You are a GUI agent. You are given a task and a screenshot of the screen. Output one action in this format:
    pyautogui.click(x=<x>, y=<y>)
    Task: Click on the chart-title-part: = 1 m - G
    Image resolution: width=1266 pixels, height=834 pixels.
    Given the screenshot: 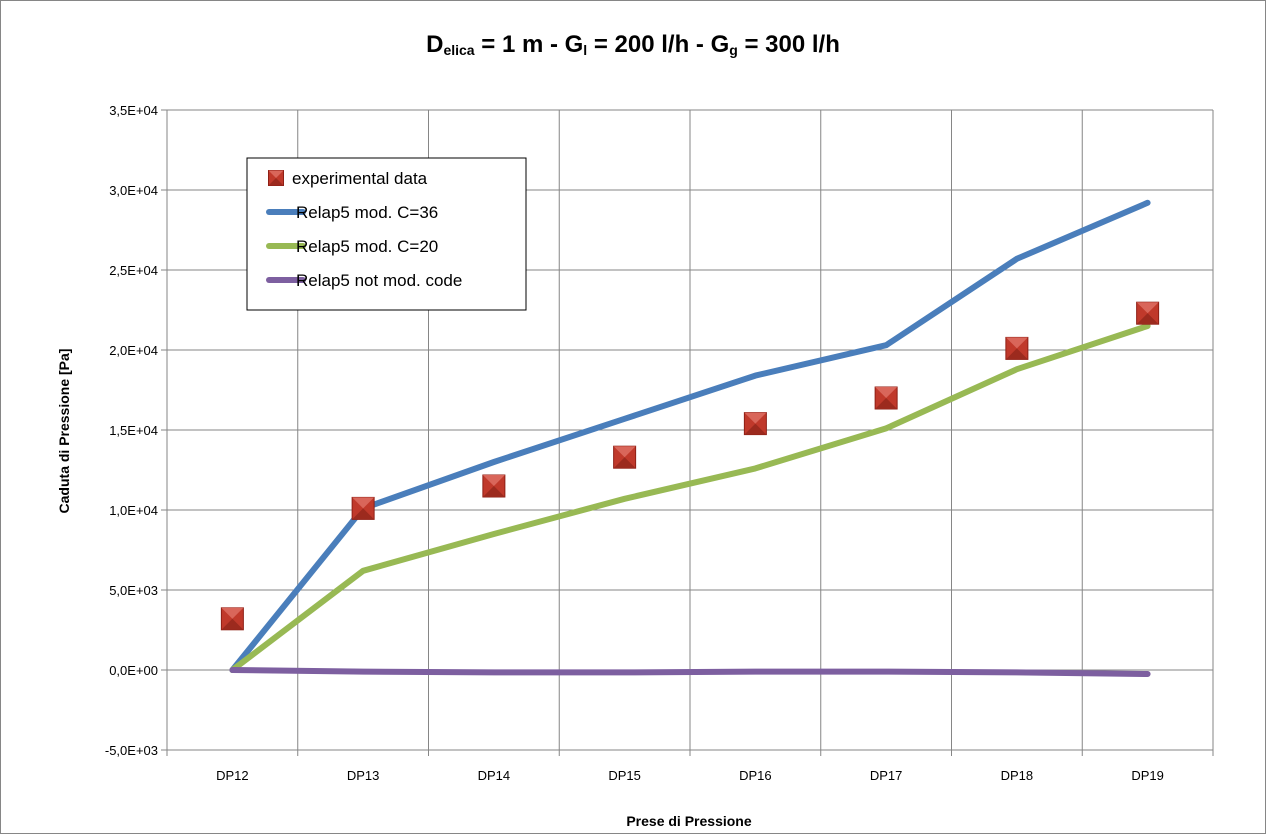 What is the action you would take?
    pyautogui.click(x=529, y=44)
    